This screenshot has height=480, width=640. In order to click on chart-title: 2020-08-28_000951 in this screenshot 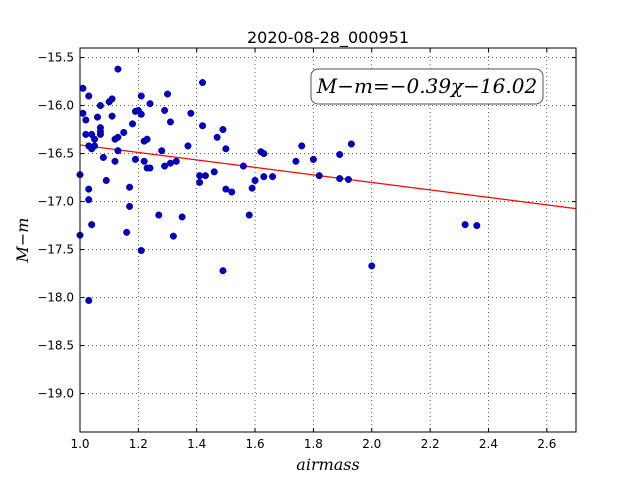, I will do `click(328, 38)`.